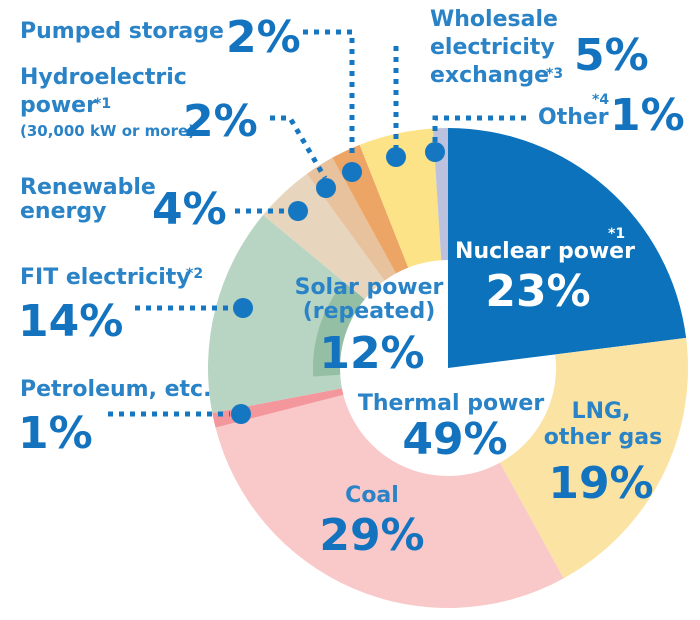 The height and width of the screenshot is (620, 700). I want to click on note-wholesale: *3, so click(554, 74).